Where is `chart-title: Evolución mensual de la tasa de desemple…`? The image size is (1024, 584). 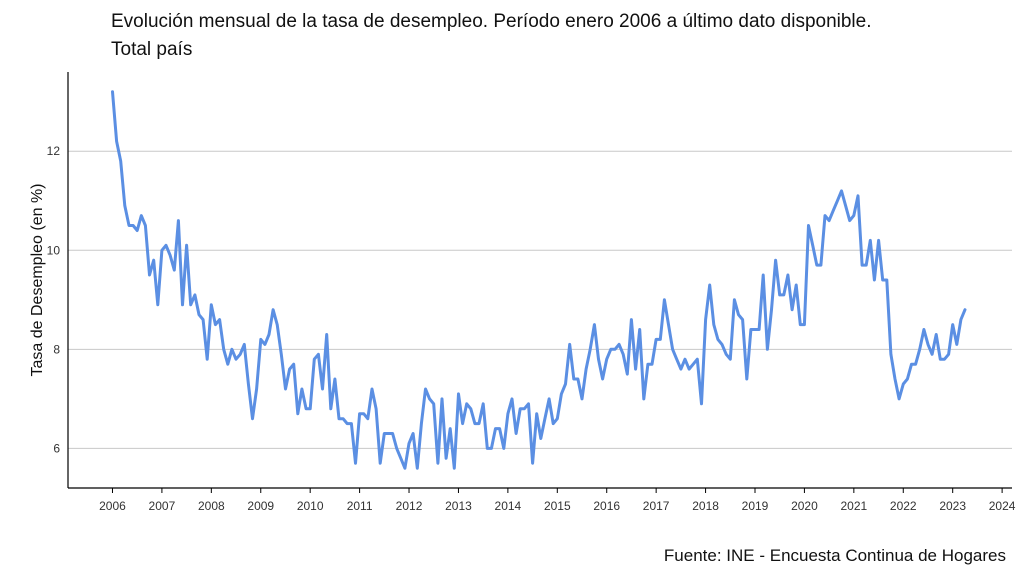 chart-title: Evolución mensual de la tasa de desemple… is located at coordinates (551, 36).